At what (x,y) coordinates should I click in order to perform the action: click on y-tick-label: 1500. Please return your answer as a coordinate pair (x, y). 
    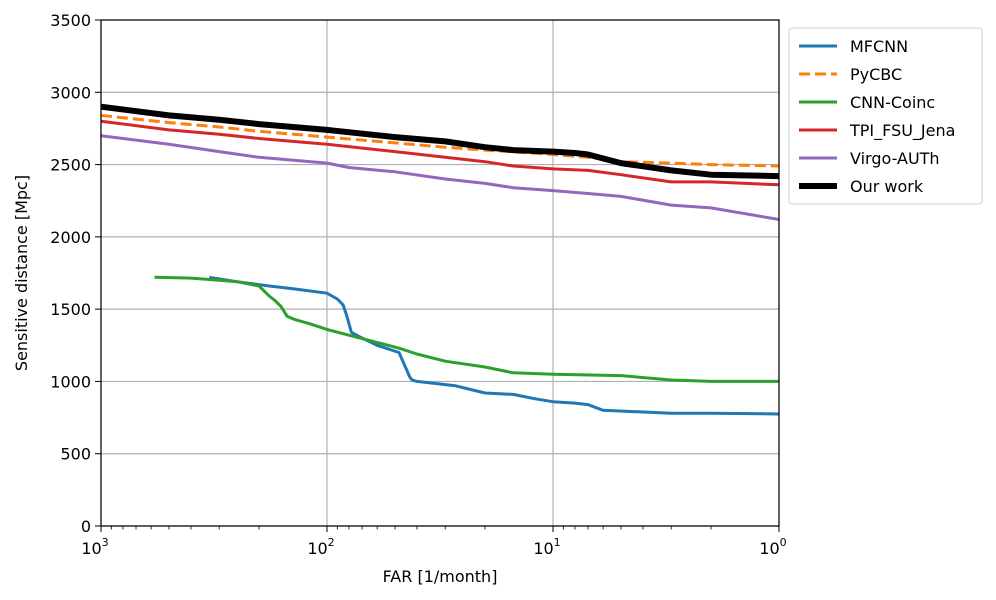
    Looking at the image, I should click on (70, 309).